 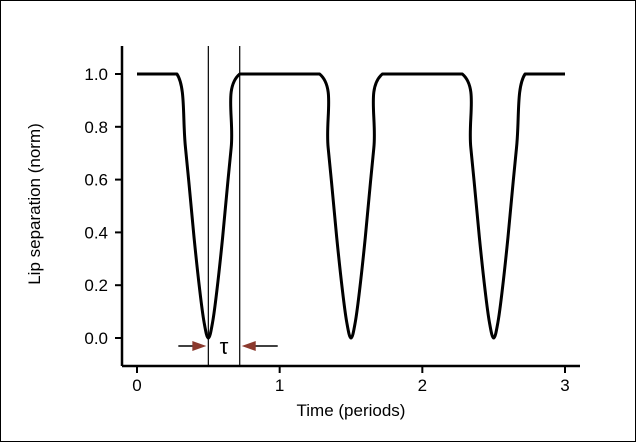 I want to click on y-axis-label: Lip separation (norm), so click(x=34, y=204).